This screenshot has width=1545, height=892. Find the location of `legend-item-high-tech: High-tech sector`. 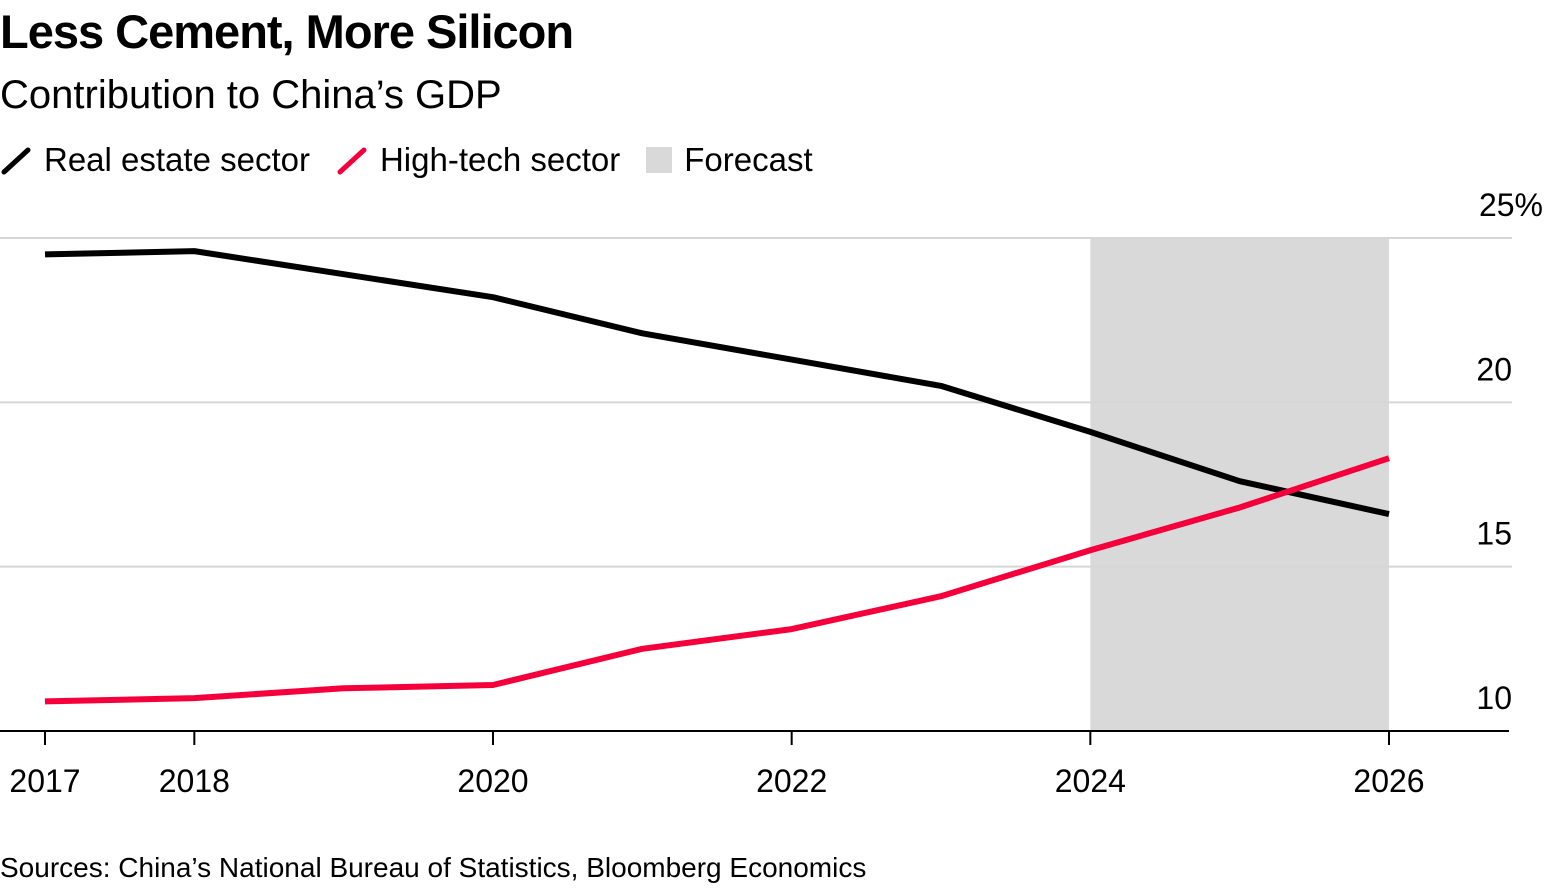

legend-item-high-tech: High-tech sector is located at coordinates (478, 160).